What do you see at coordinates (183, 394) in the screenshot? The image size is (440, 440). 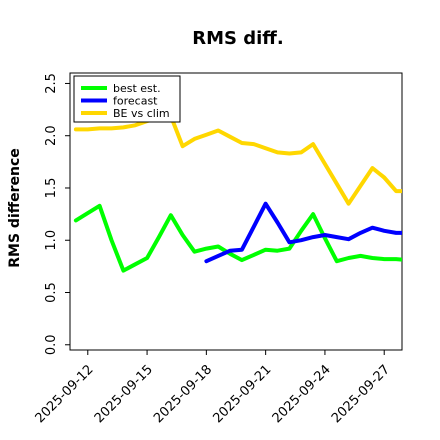 I see `x-tick-label: 2025-09-18` at bounding box center [183, 394].